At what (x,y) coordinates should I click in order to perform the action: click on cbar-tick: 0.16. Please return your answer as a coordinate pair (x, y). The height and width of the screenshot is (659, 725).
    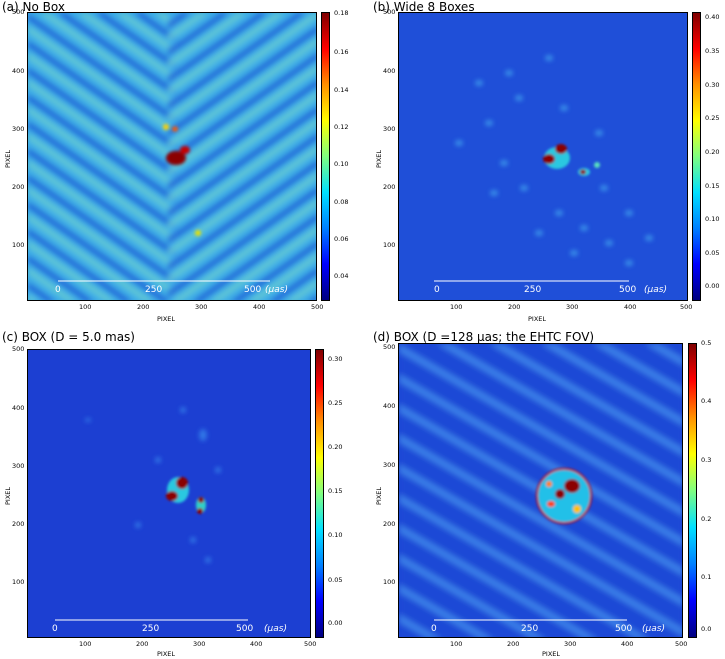
    Looking at the image, I should click on (341, 52).